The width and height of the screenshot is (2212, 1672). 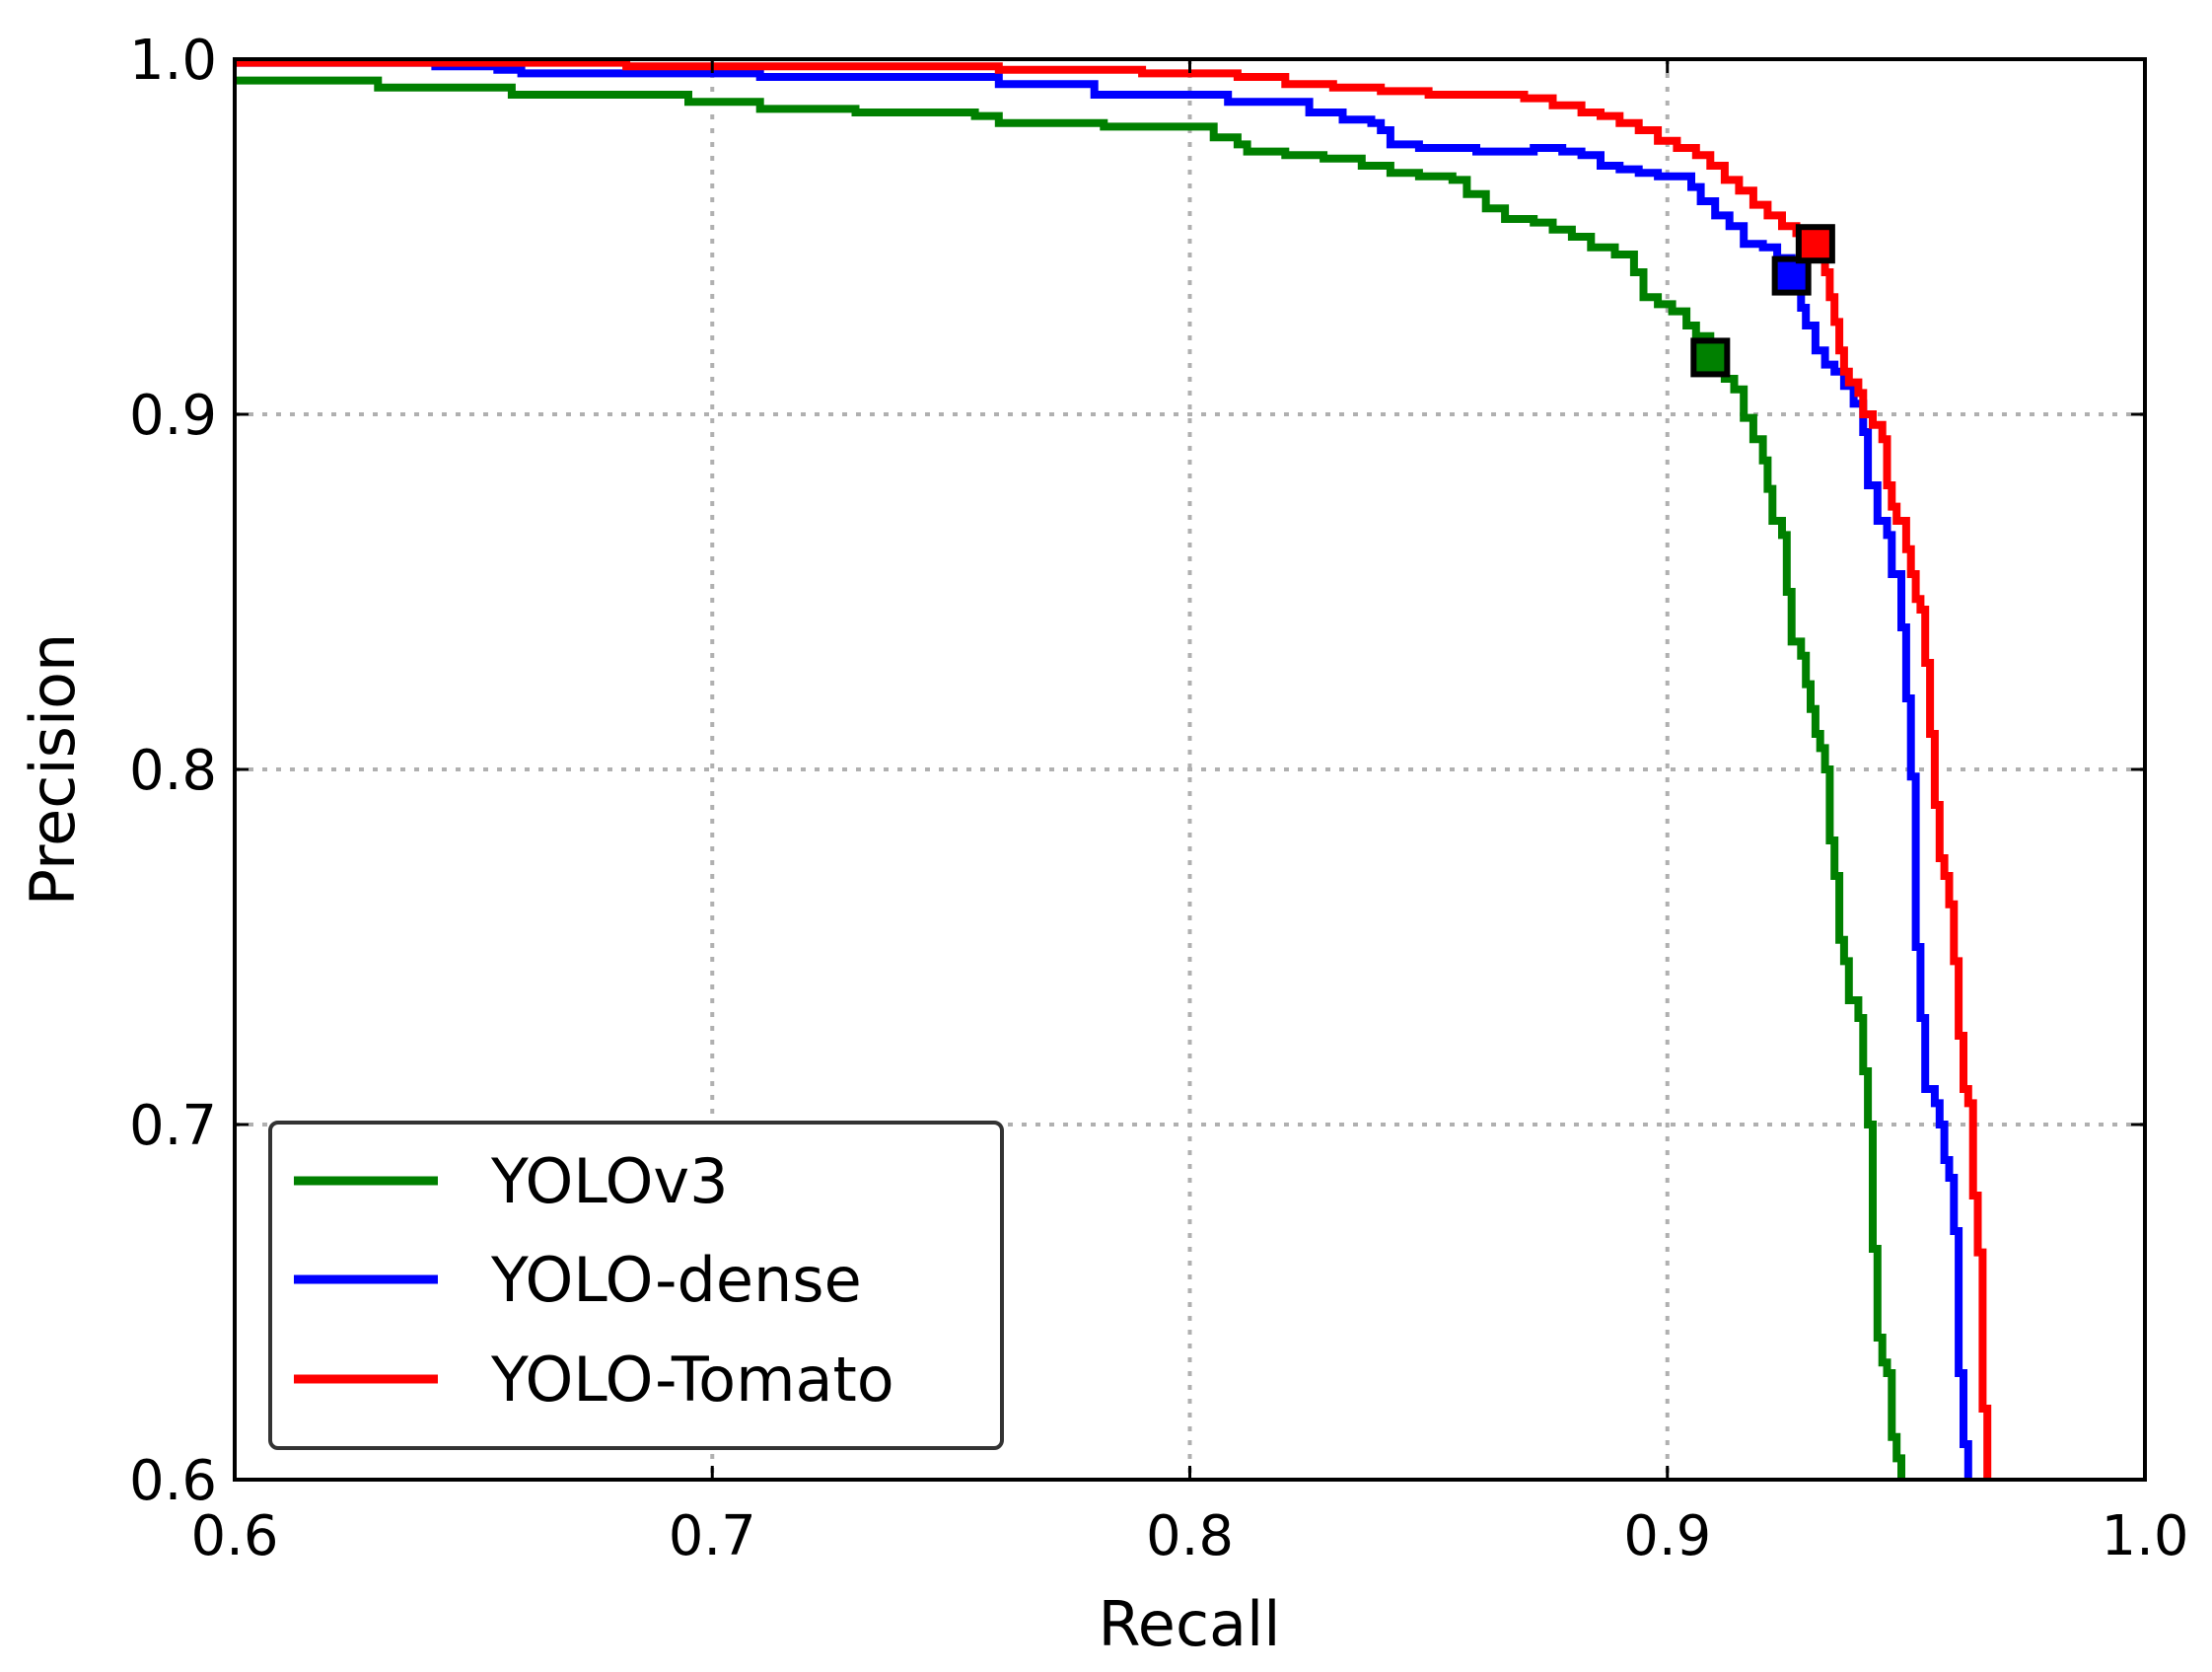 I want to click on y-tick-label: 1.0, so click(x=173, y=61).